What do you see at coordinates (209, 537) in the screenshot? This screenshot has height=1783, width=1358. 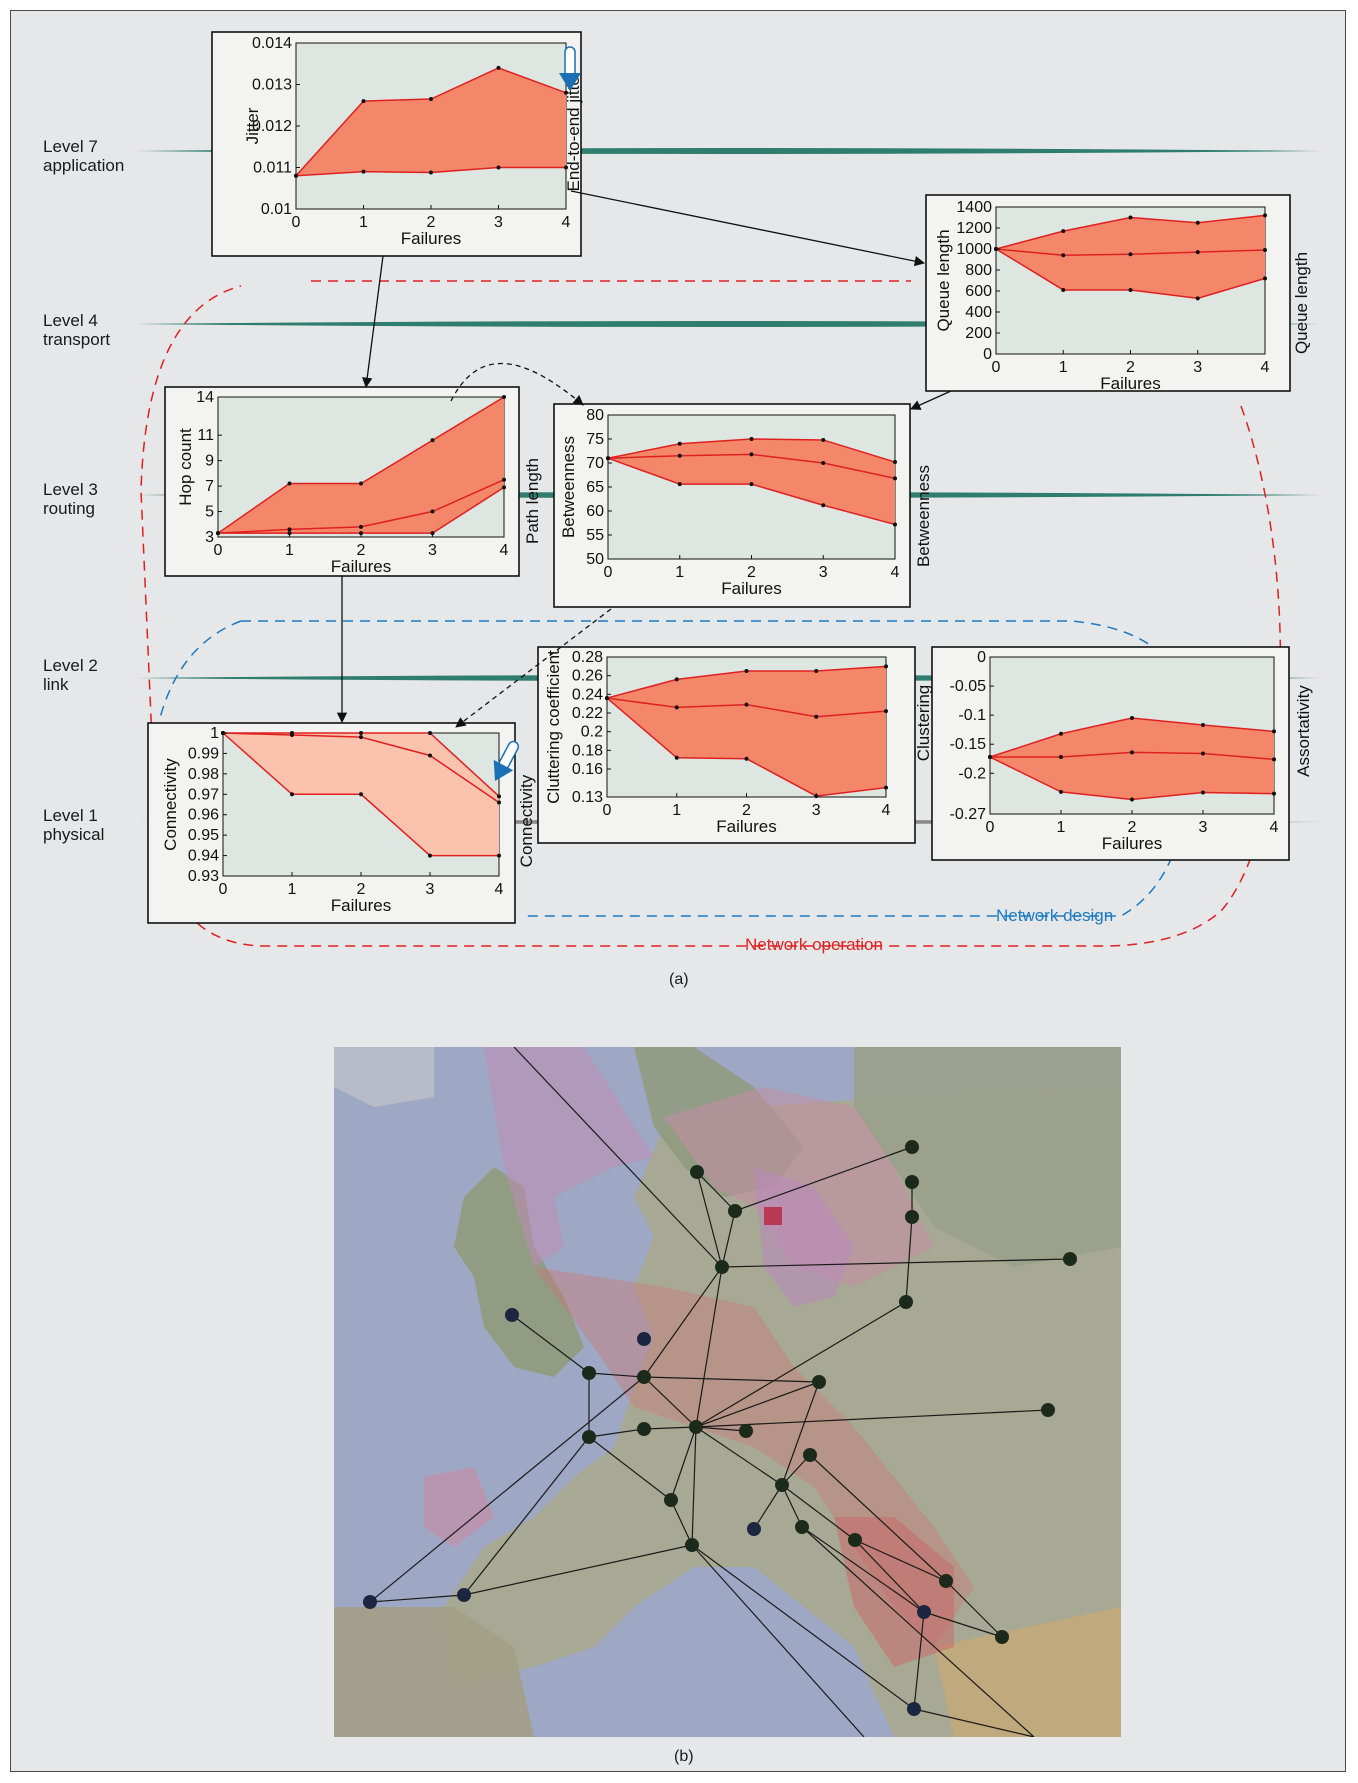 I see `ytick-label-hops: 3` at bounding box center [209, 537].